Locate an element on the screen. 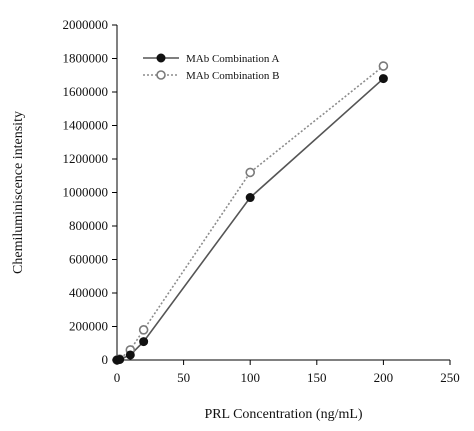 Image resolution: width=474 pixels, height=431 pixels. y-axis-title: Chemiluminiscence intensity is located at coordinates (18, 192).